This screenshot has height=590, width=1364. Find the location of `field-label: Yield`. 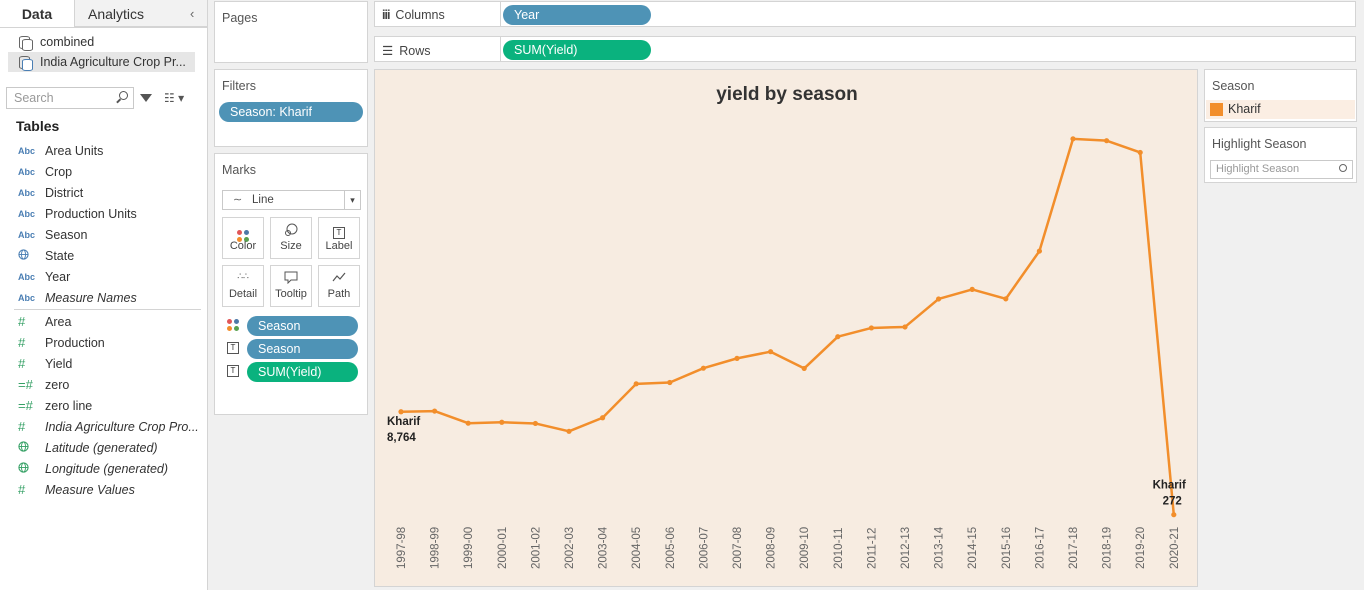

field-label: Yield is located at coordinates (59, 363).